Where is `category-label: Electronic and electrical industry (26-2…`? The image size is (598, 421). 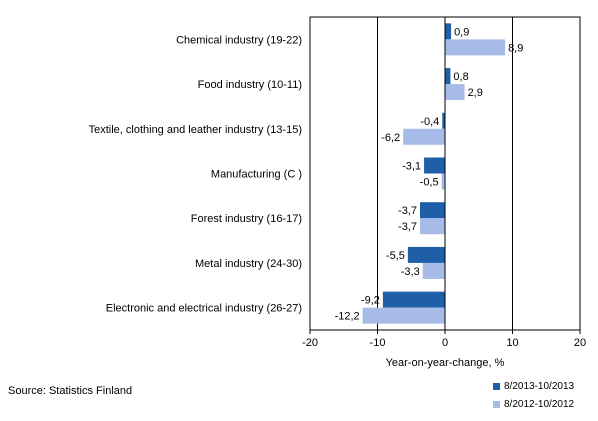
category-label: Electronic and electrical industry (26-2… is located at coordinates (204, 309).